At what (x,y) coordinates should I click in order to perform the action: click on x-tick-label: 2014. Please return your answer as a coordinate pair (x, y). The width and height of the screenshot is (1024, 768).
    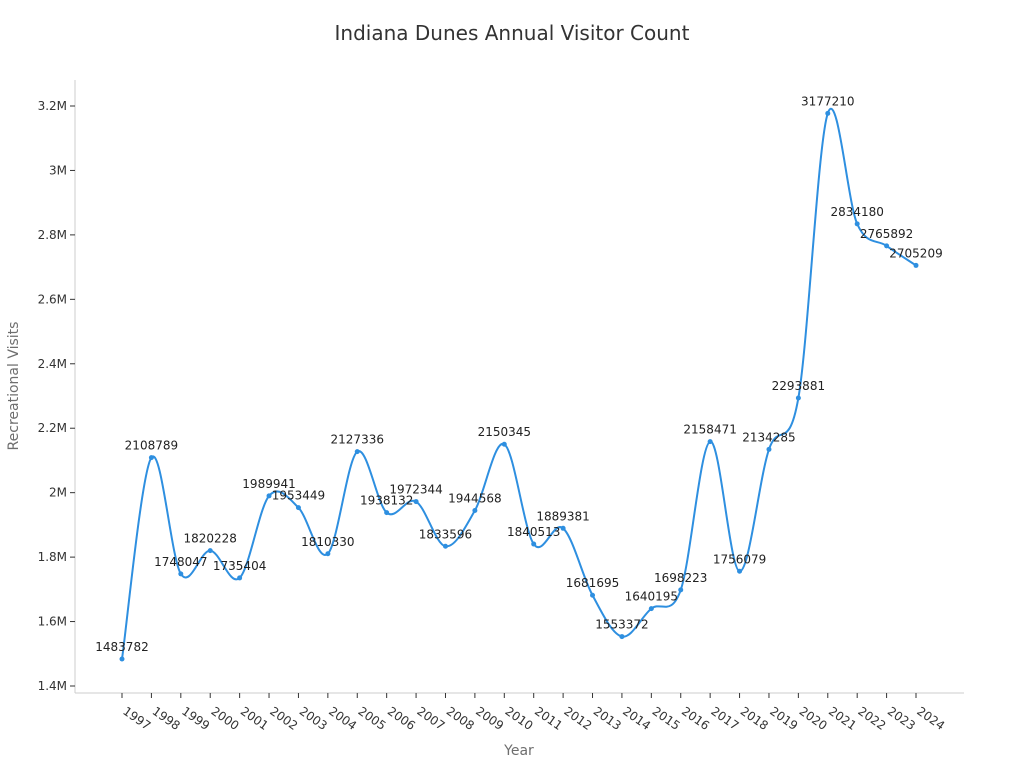
    Looking at the image, I should click on (636, 718).